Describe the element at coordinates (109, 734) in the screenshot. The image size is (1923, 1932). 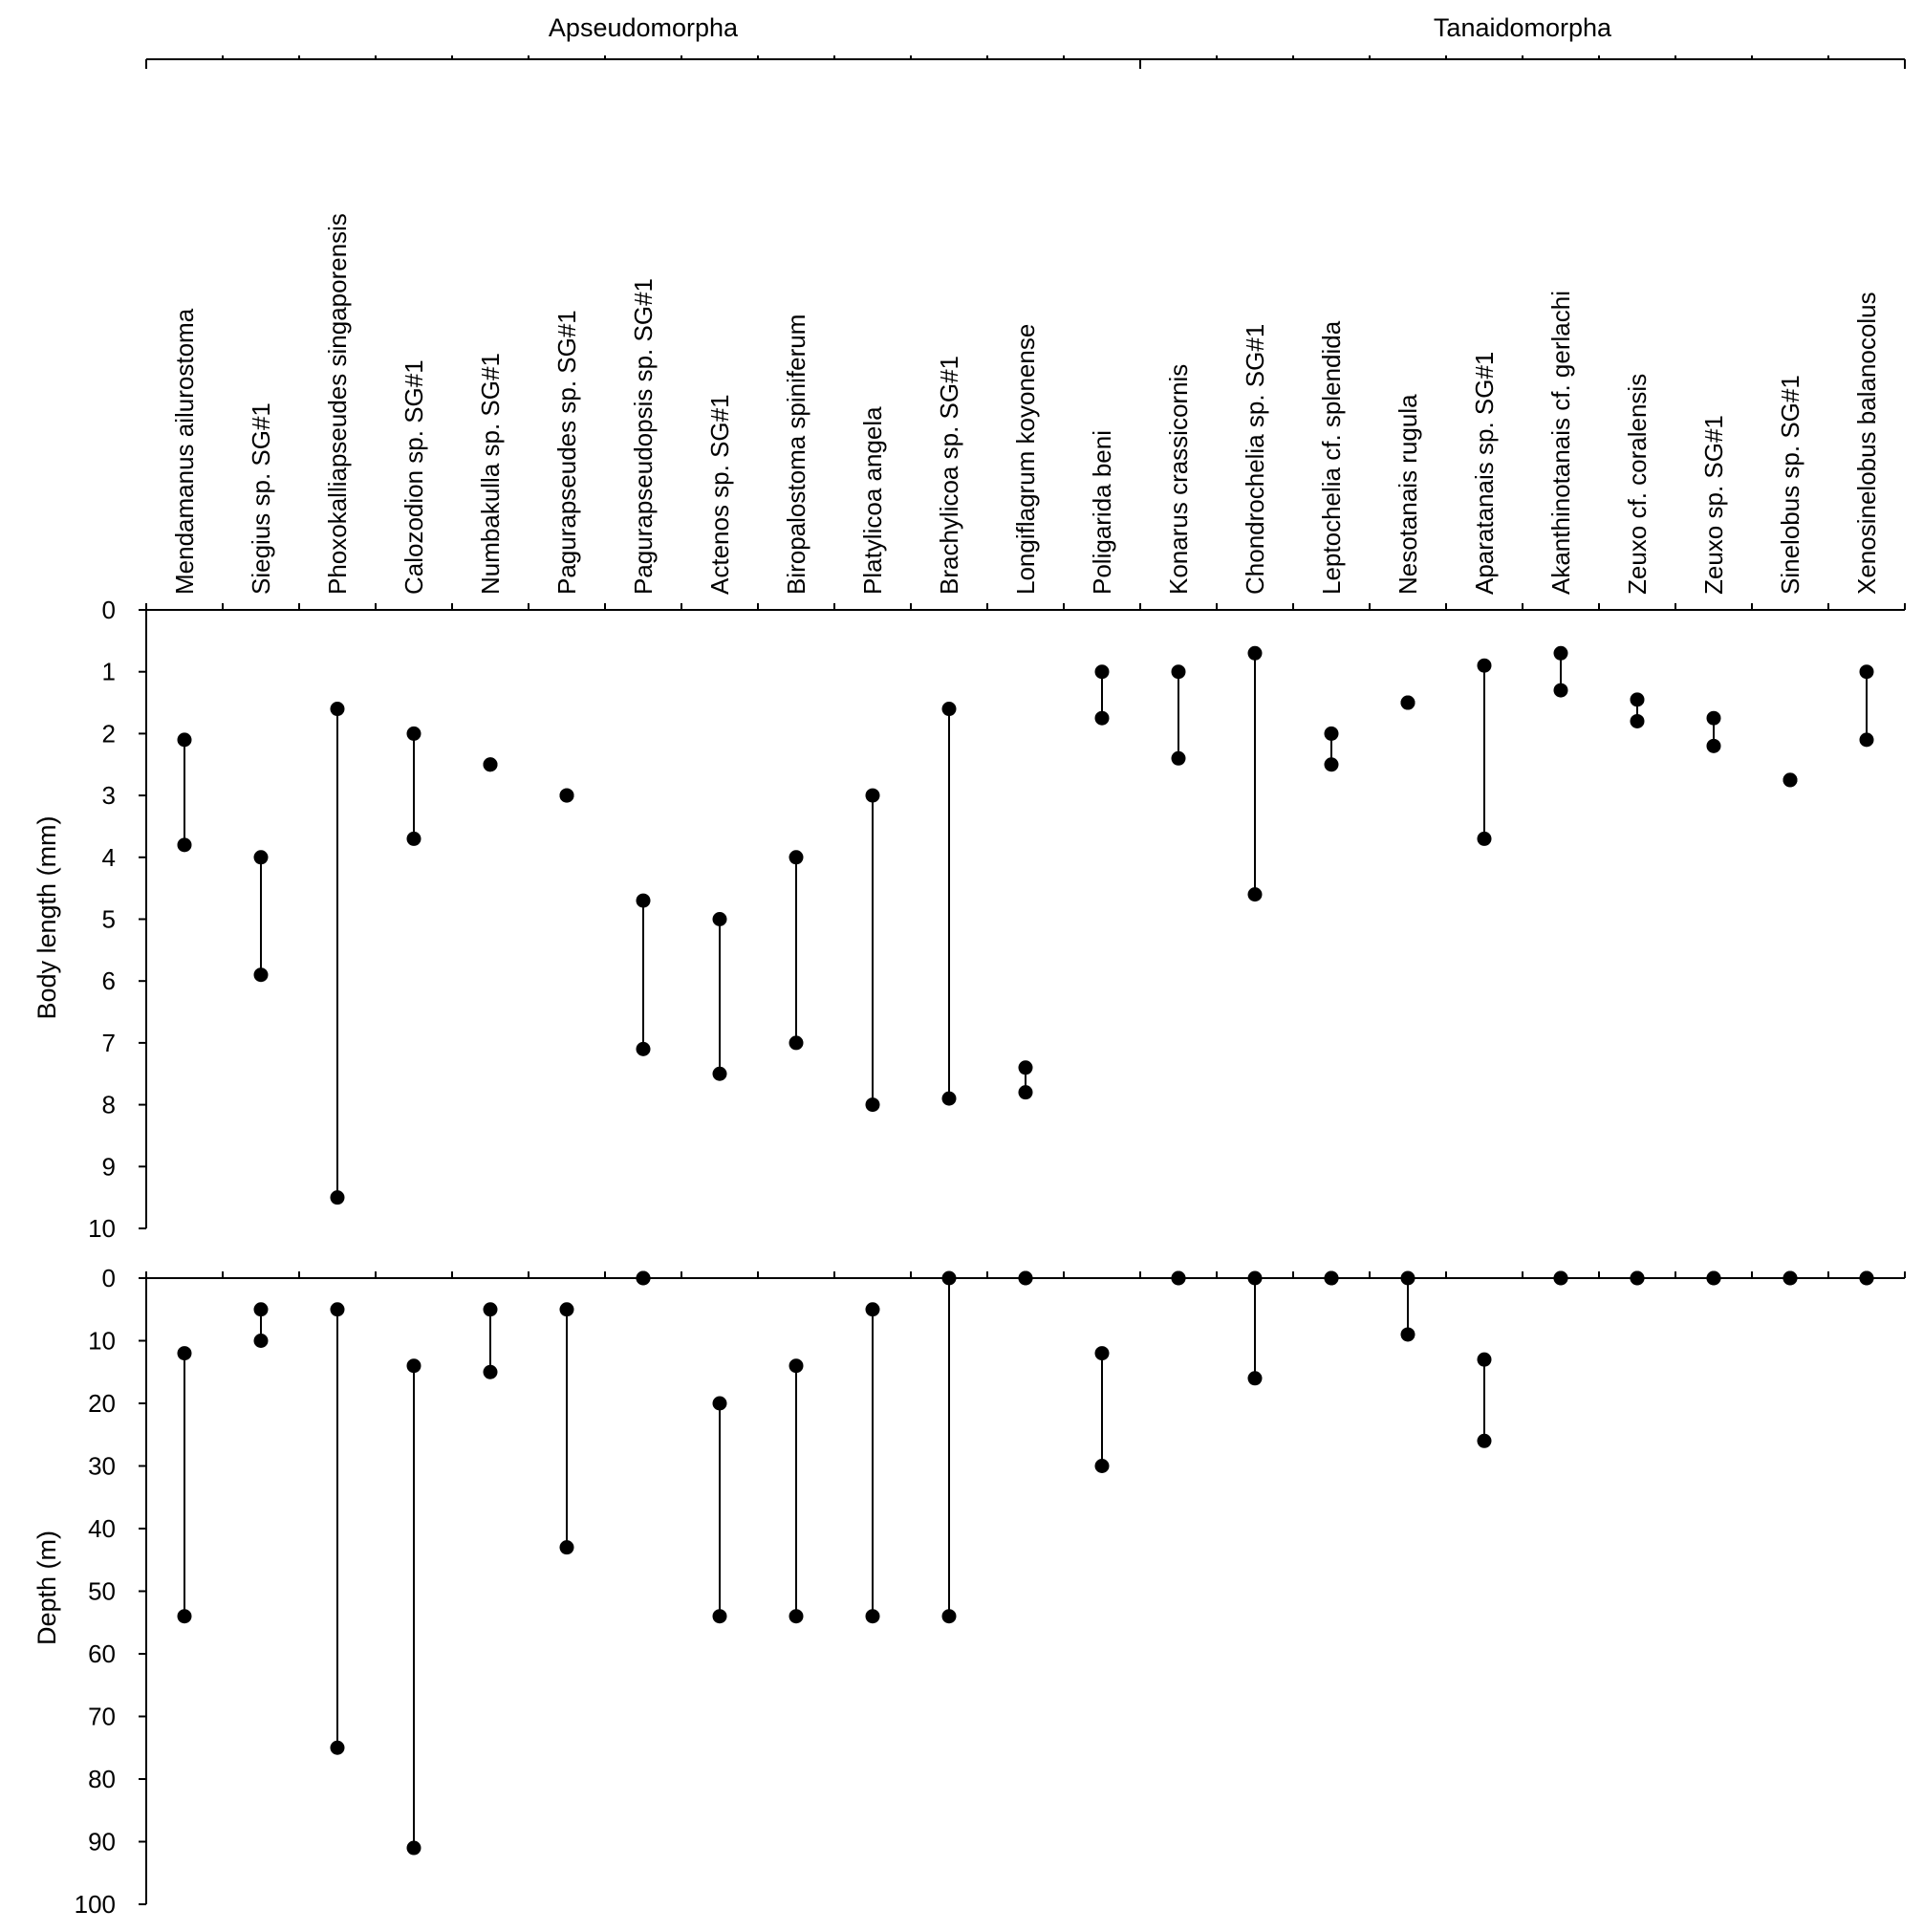
I see `body-length-y-tick-label: 2` at that location.